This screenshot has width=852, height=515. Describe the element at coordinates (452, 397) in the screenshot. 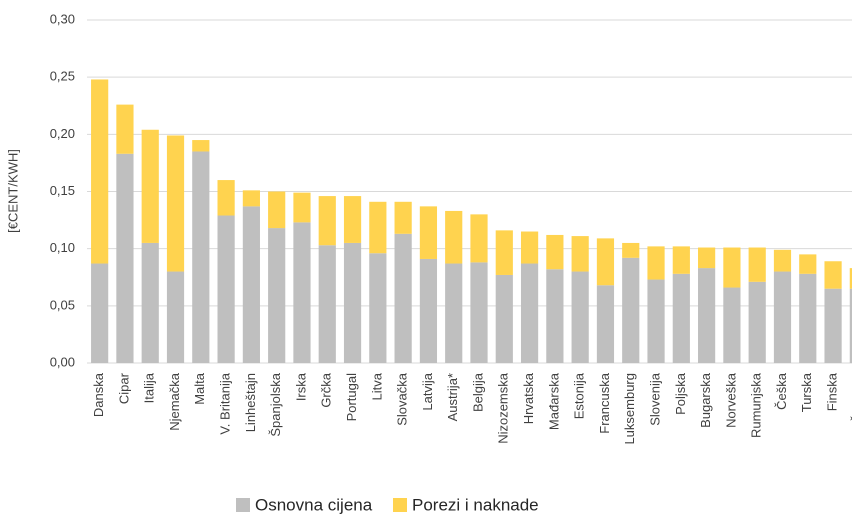

I see `x-tick-label: Austrija*` at that location.